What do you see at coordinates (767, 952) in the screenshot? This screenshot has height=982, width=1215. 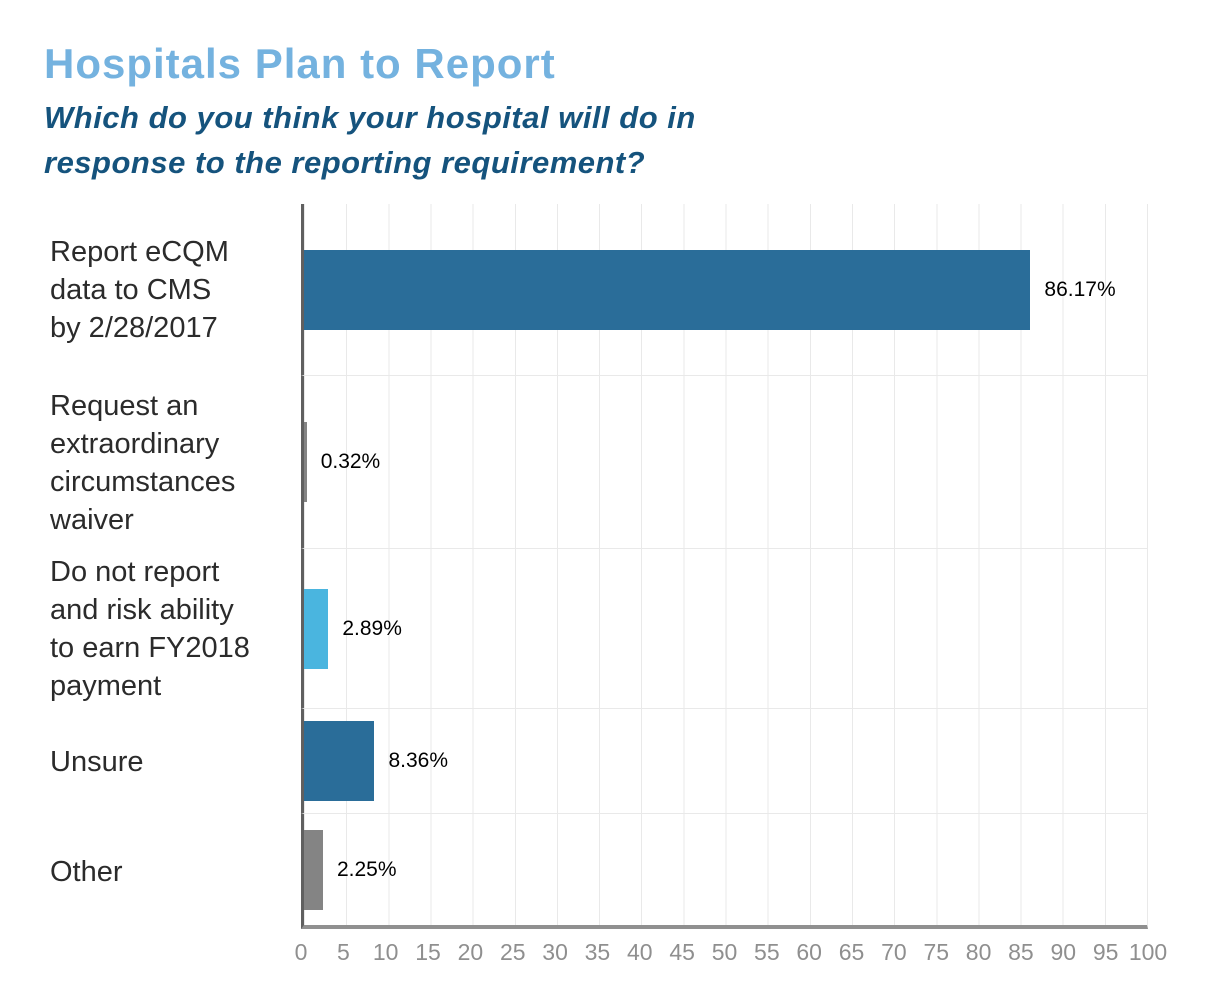 I see `x-tick-label: 55` at bounding box center [767, 952].